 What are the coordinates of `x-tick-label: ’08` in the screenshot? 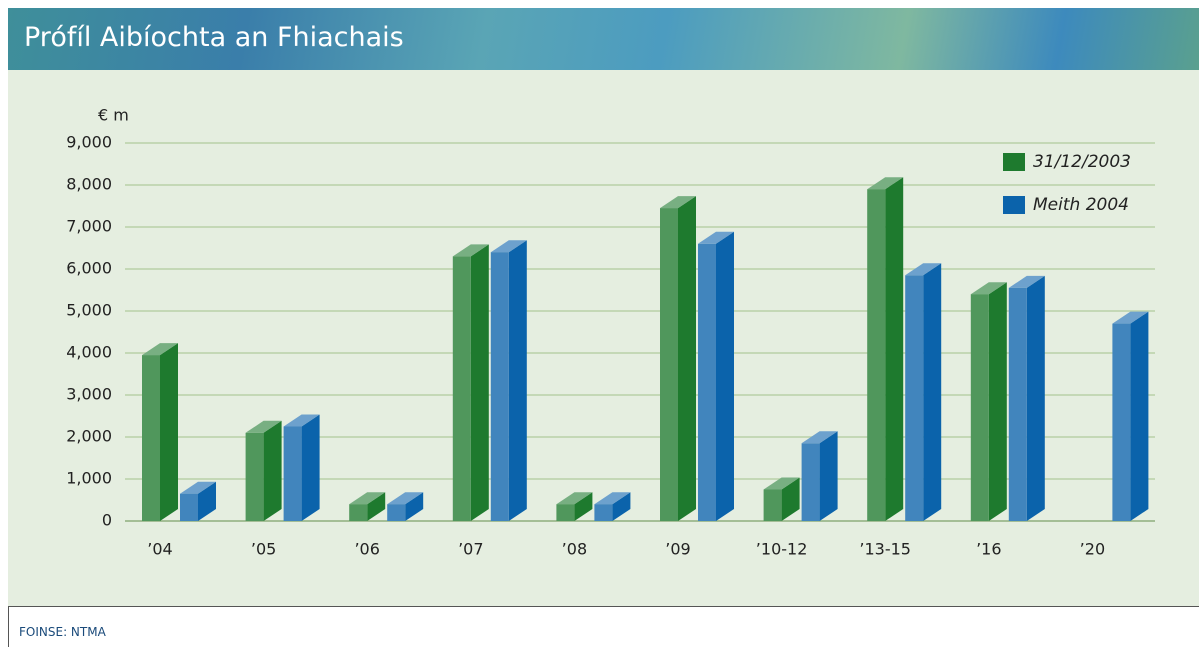 It's located at (574, 549).